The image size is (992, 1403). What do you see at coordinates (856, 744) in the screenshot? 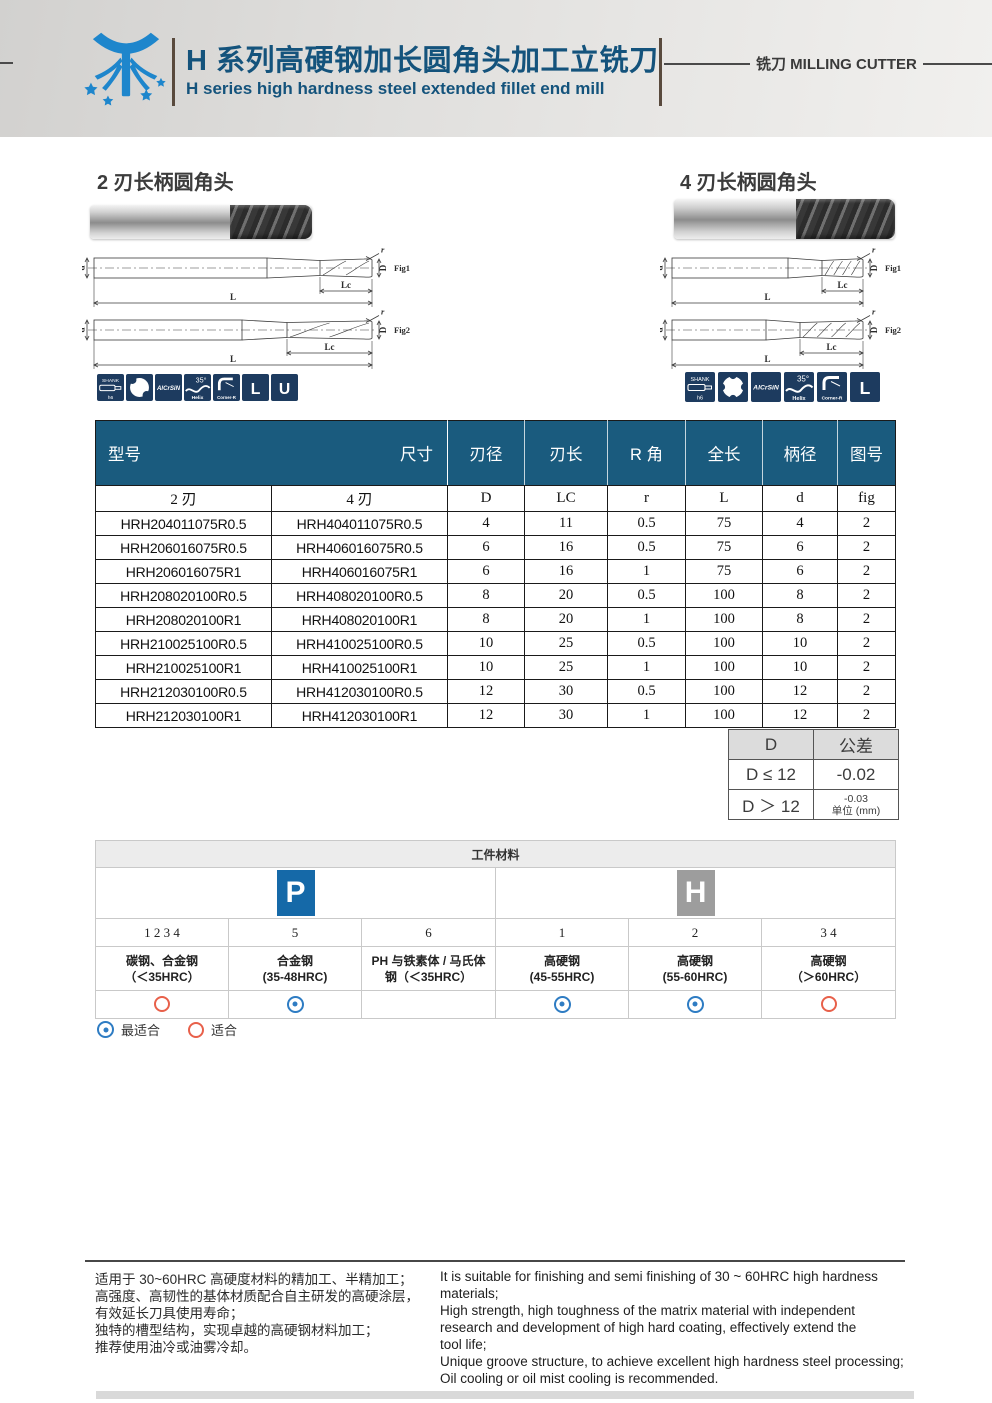
I see `tolerance-col-tol: 公差` at bounding box center [856, 744].